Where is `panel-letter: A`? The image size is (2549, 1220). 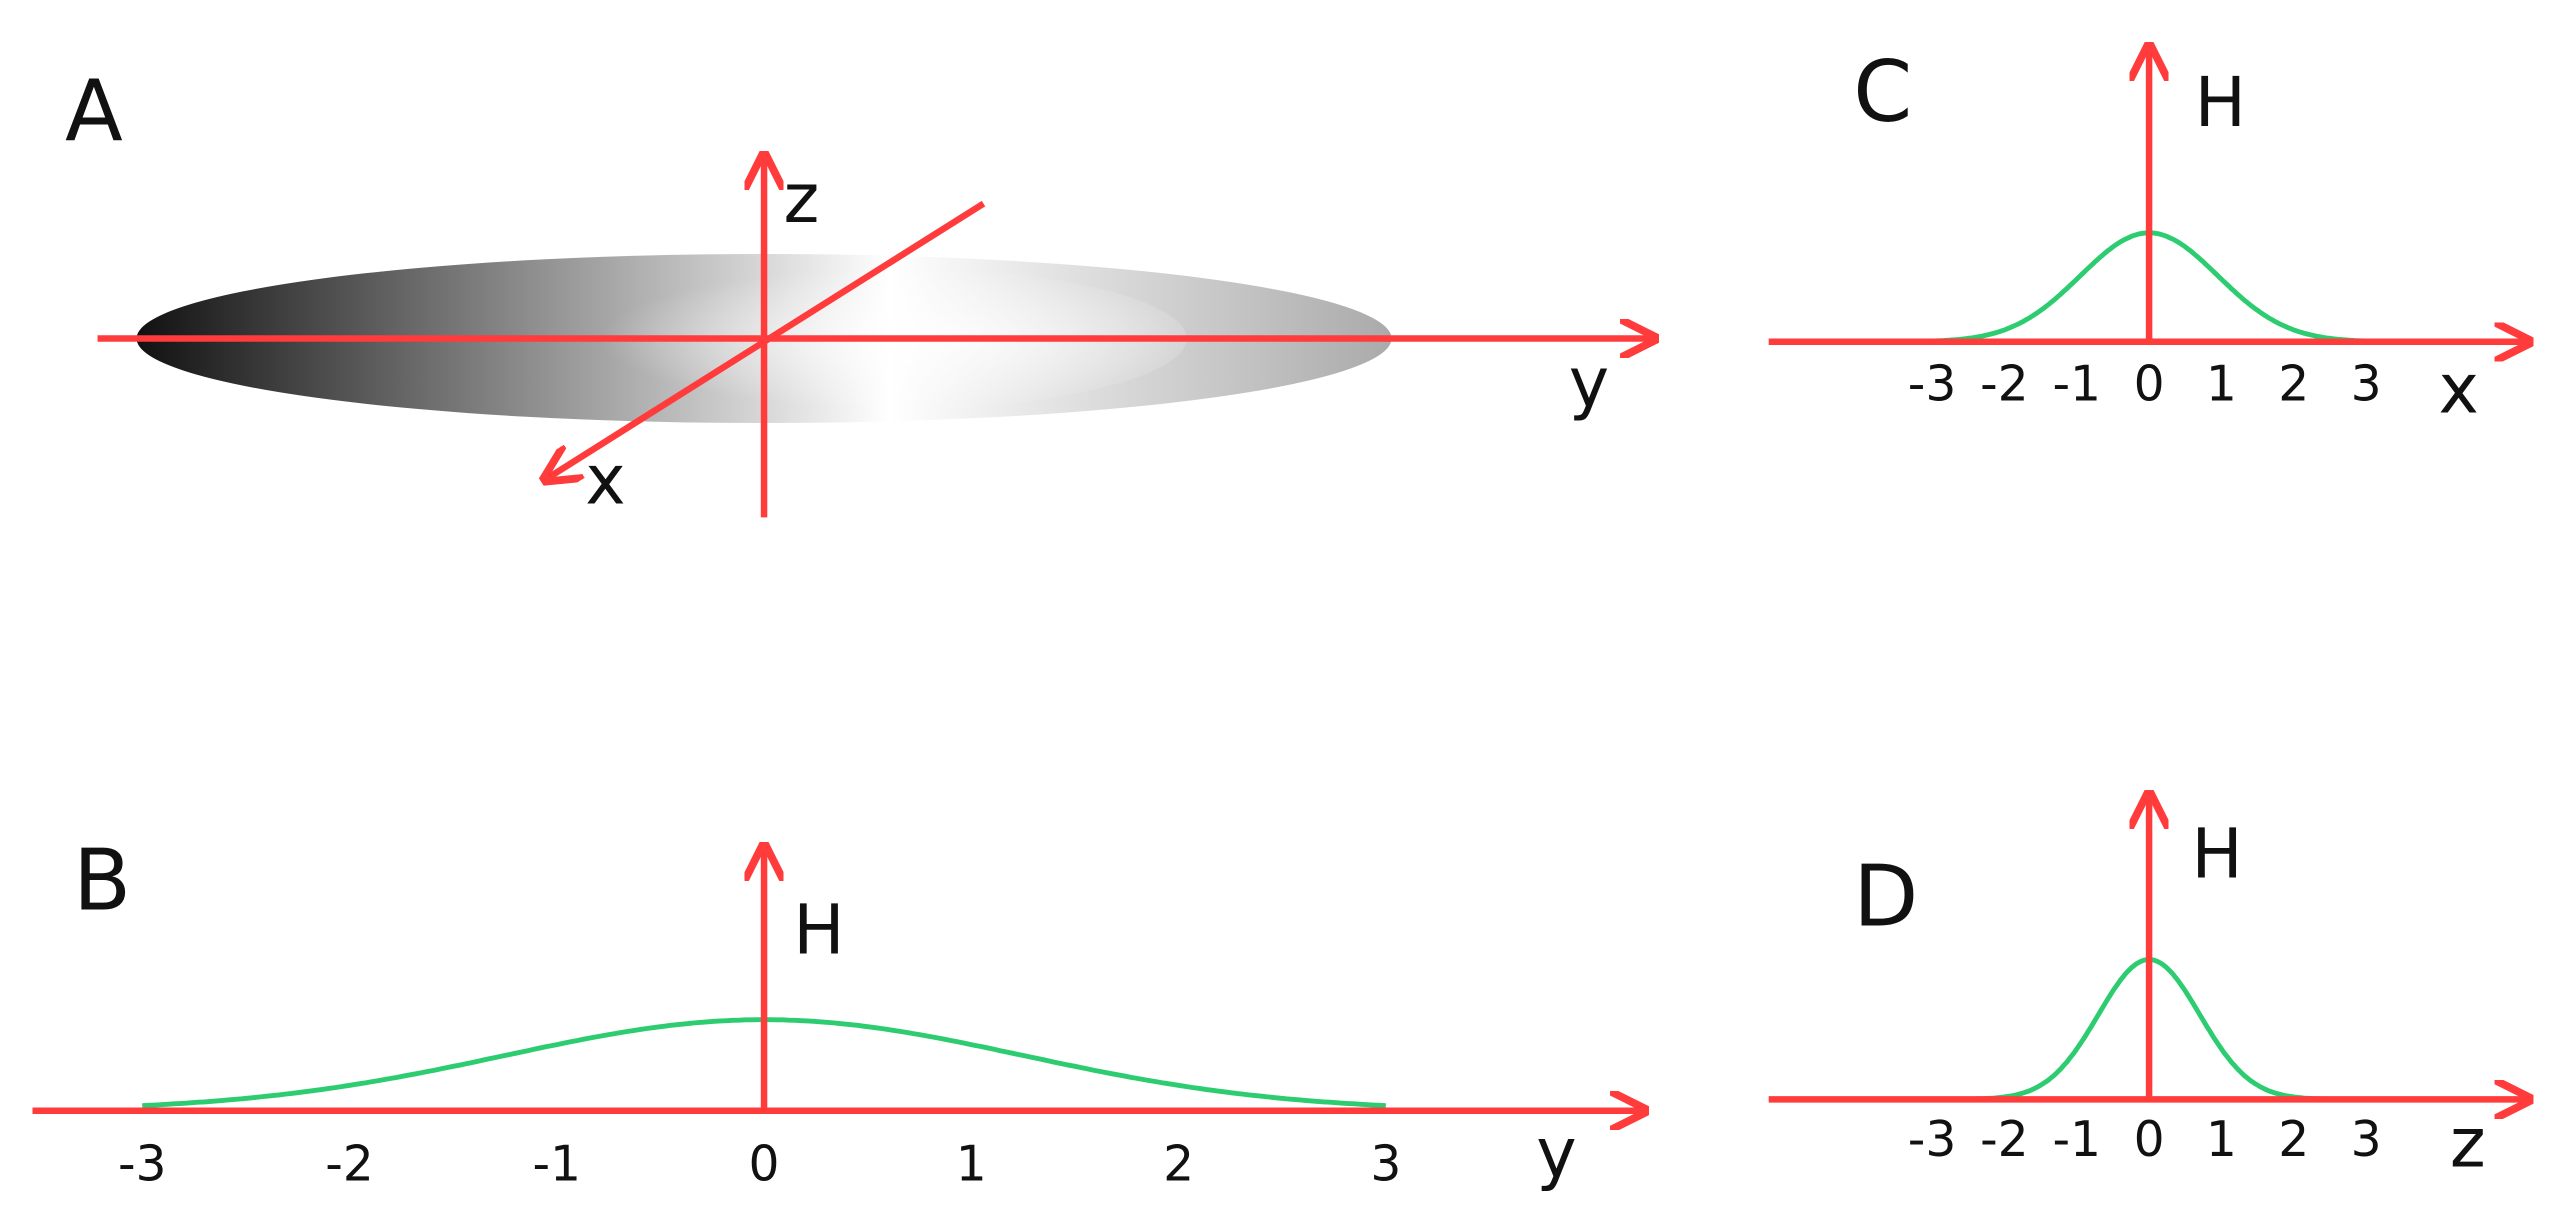 panel-letter: A is located at coordinates (94, 111).